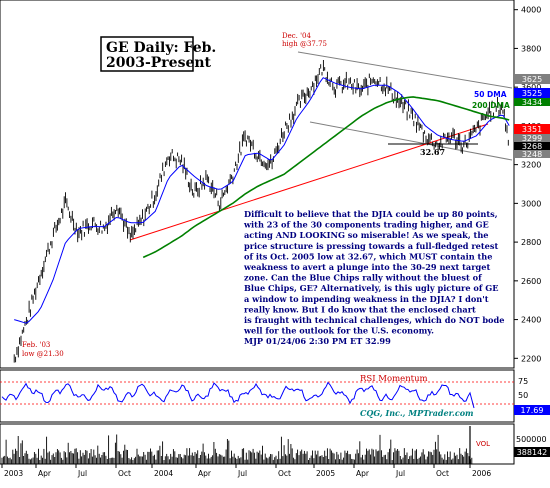 The image size is (550, 488). What do you see at coordinates (491, 105) in the screenshot?
I see `dma200-label: 200 DMA` at bounding box center [491, 105].